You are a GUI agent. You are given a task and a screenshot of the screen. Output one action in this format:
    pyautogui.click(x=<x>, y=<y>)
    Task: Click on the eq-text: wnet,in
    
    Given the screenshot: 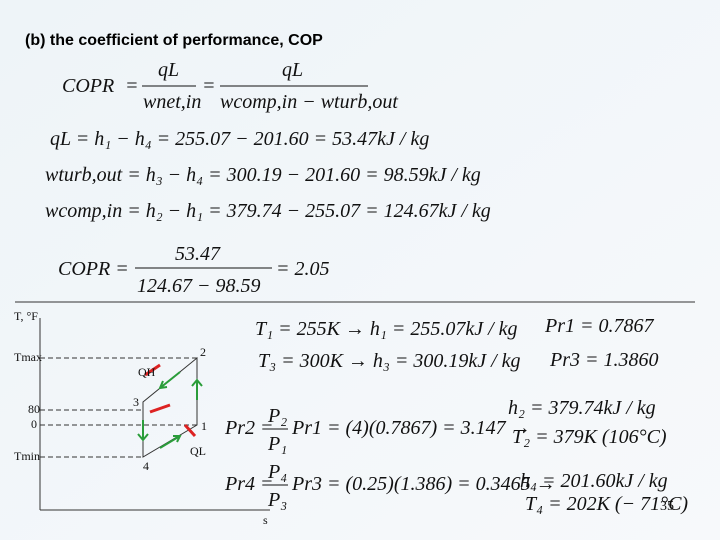 What is the action you would take?
    pyautogui.click(x=172, y=102)
    